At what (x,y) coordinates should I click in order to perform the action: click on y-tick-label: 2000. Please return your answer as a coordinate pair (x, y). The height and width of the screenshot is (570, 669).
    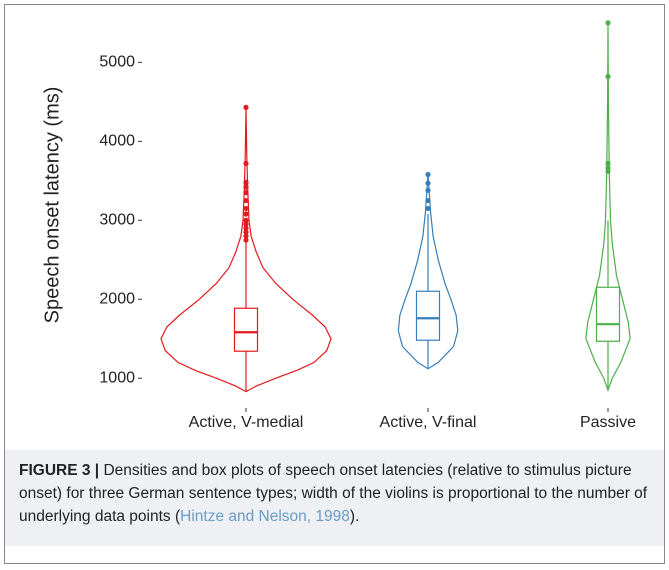
    Looking at the image, I should click on (117, 298).